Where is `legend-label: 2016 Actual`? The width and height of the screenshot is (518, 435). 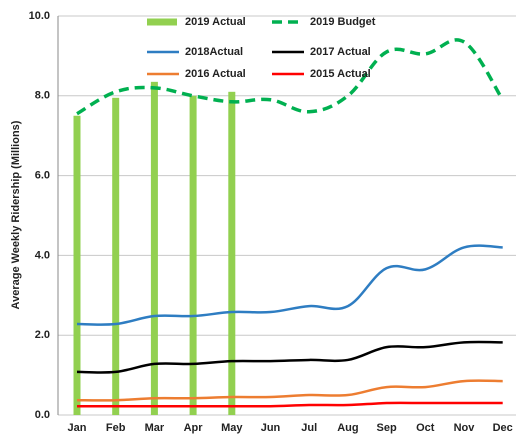
legend-label: 2016 Actual is located at coordinates (215, 74).